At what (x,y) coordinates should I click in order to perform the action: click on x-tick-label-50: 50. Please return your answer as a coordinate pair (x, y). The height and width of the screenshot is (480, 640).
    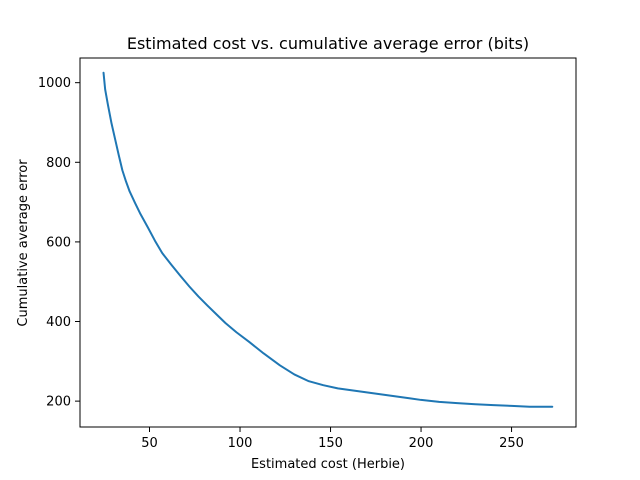
    Looking at the image, I should click on (149, 443).